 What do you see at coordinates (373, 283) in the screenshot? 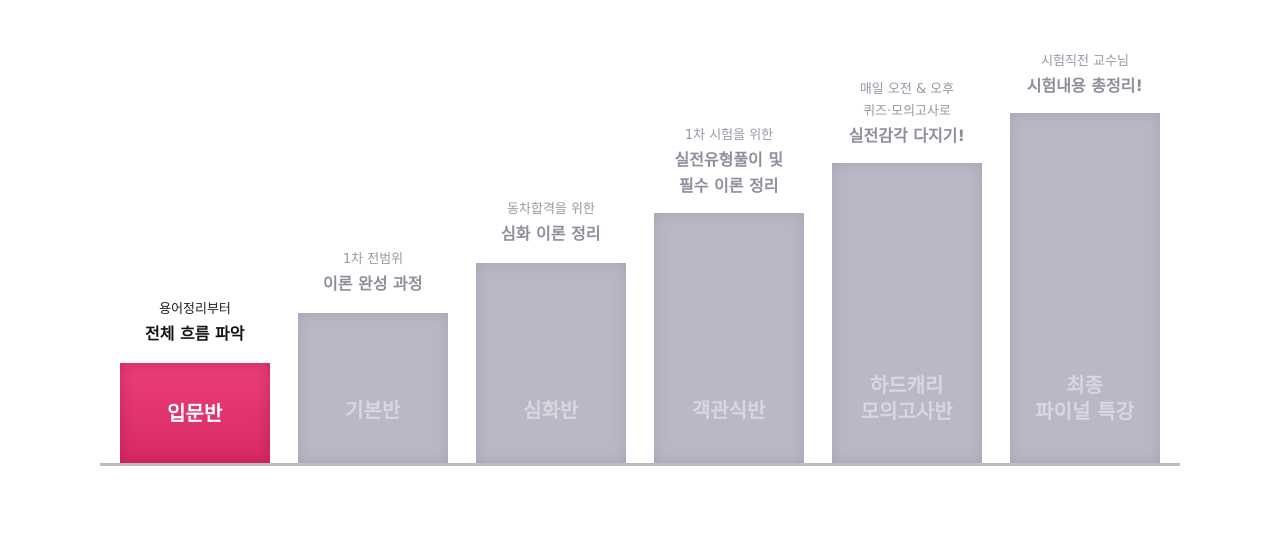
I see `caption-main: 이론 완성 과정` at bounding box center [373, 283].